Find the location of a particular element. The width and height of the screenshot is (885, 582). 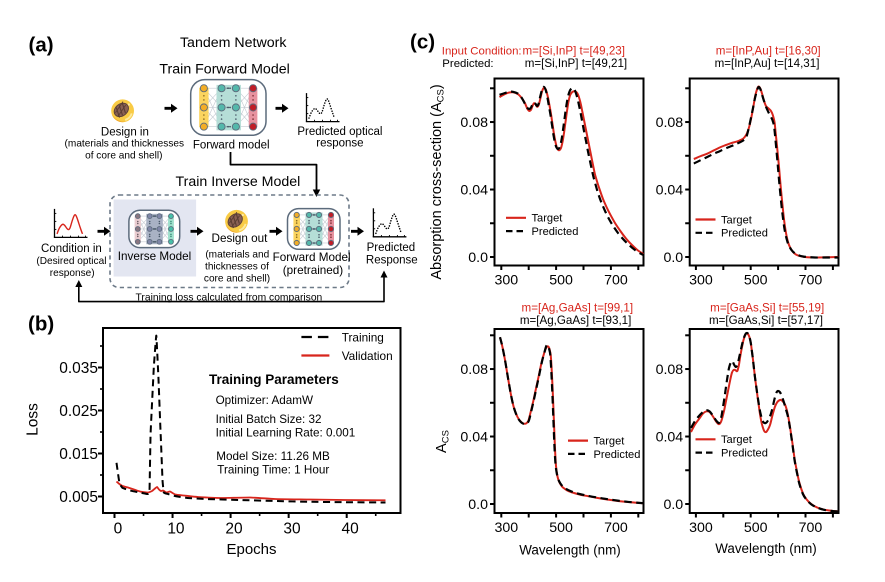

svg-text: 0.005 is located at coordinates (78, 497).